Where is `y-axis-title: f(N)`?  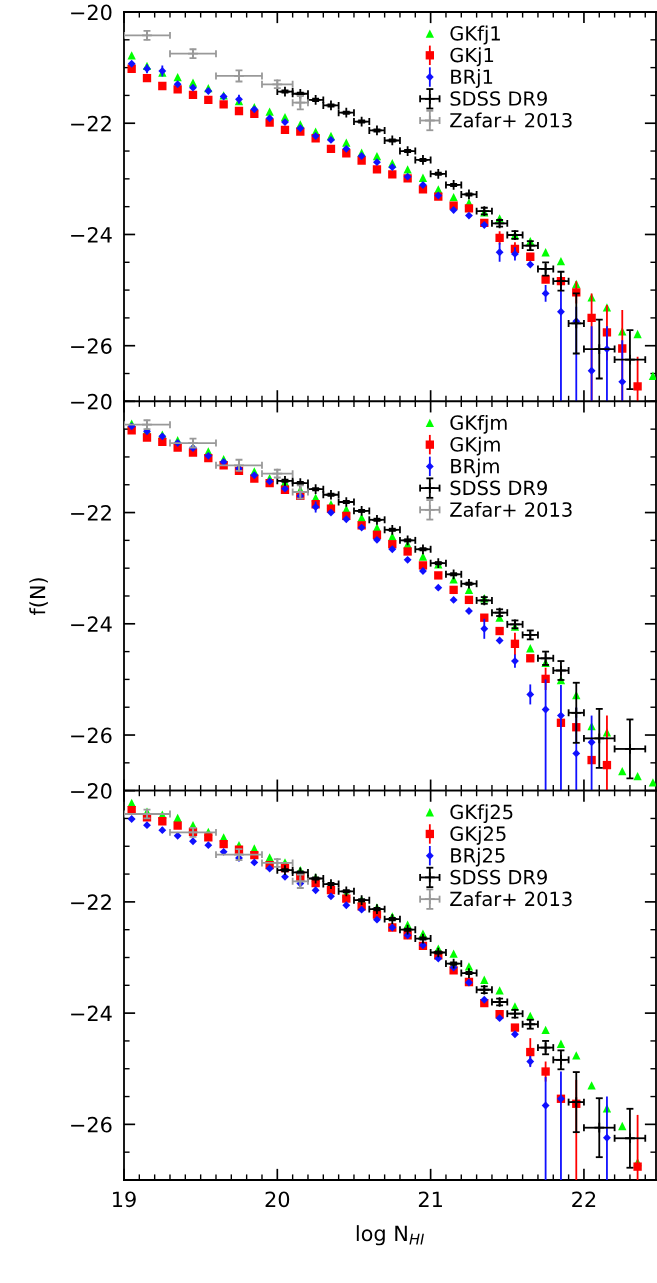
y-axis-title: f(N) is located at coordinates (38, 597).